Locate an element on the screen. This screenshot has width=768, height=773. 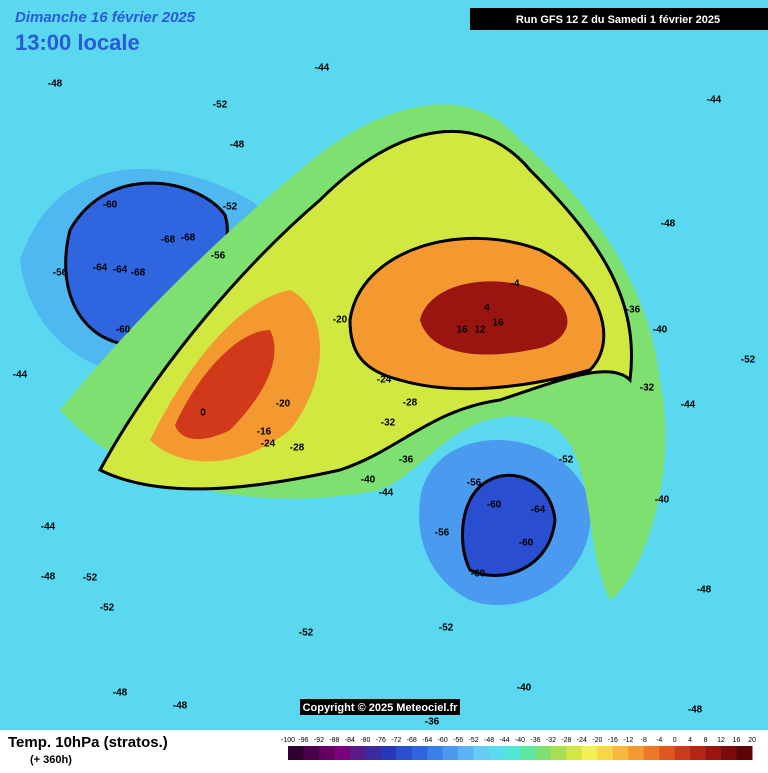
warm-east-core is located at coordinates (494, 318).